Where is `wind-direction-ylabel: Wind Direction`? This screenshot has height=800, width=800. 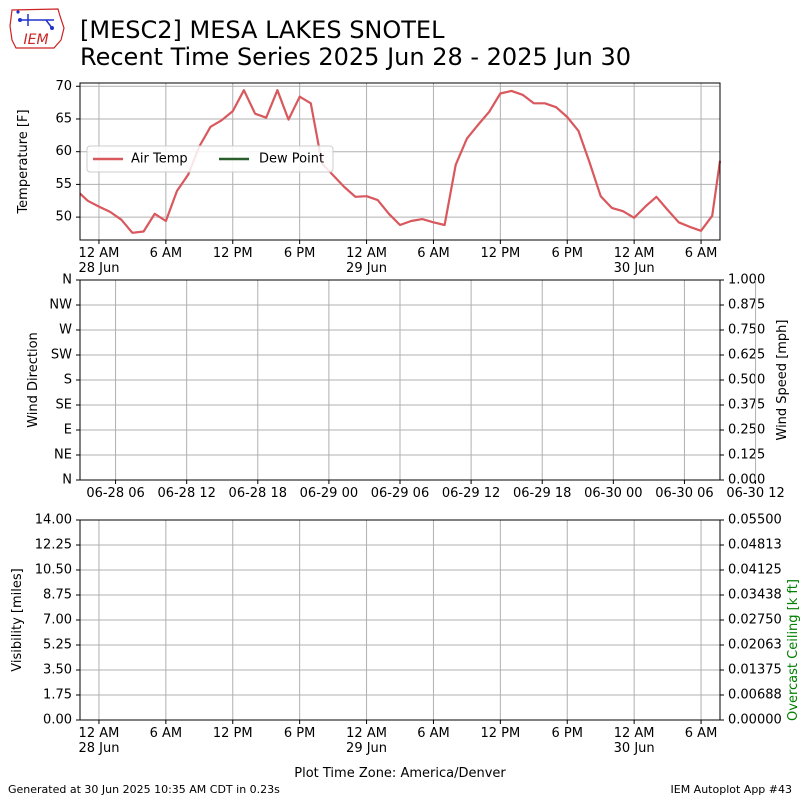
wind-direction-ylabel: Wind Direction is located at coordinates (33, 380).